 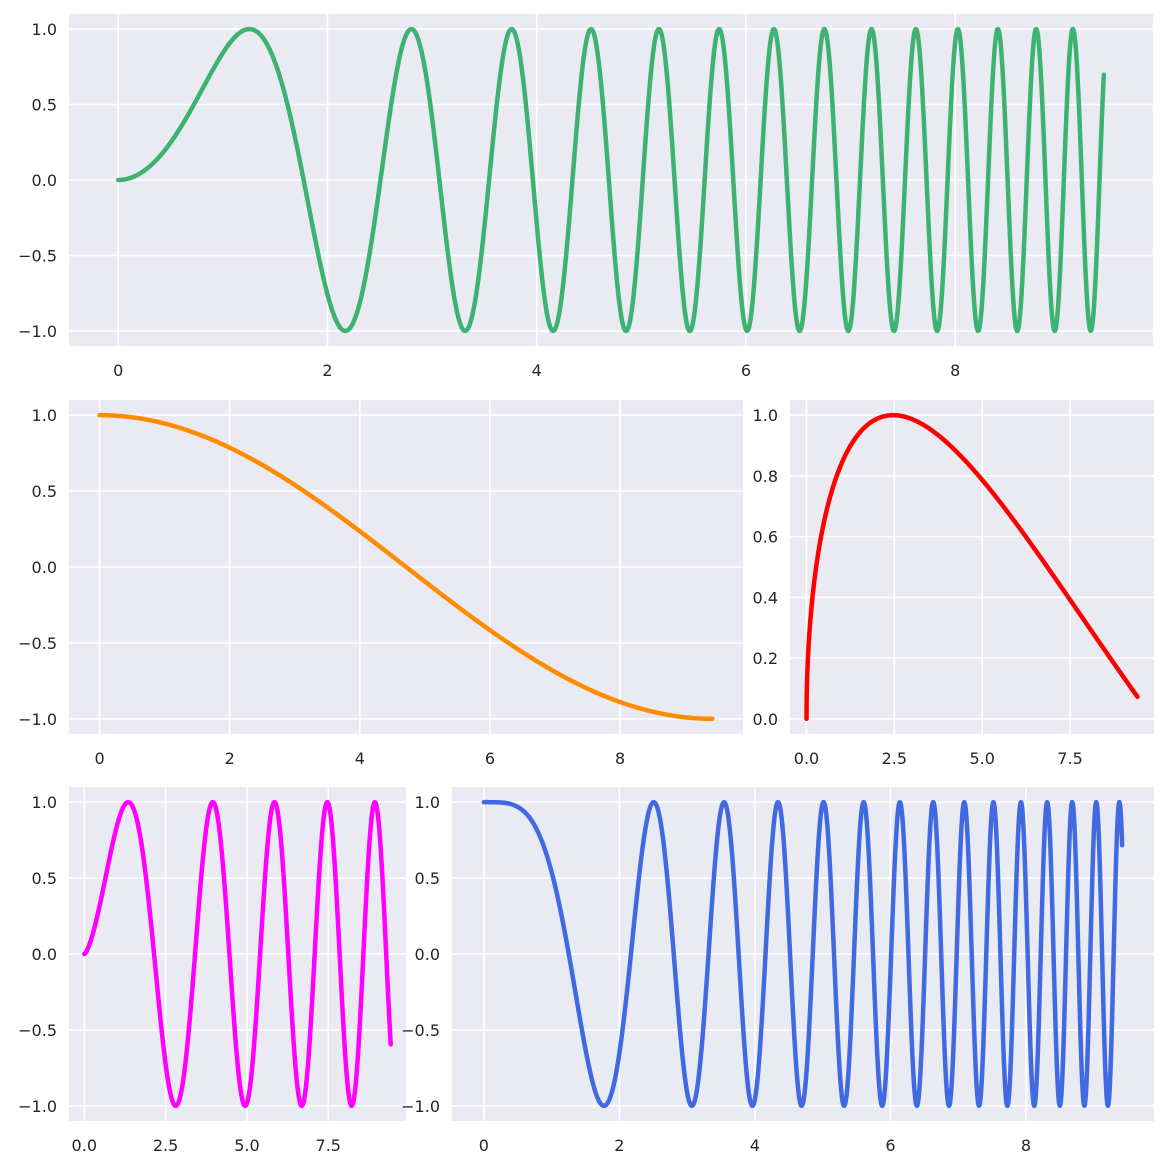 I want to click on y-tick-label: 0.2, so click(x=765, y=658).